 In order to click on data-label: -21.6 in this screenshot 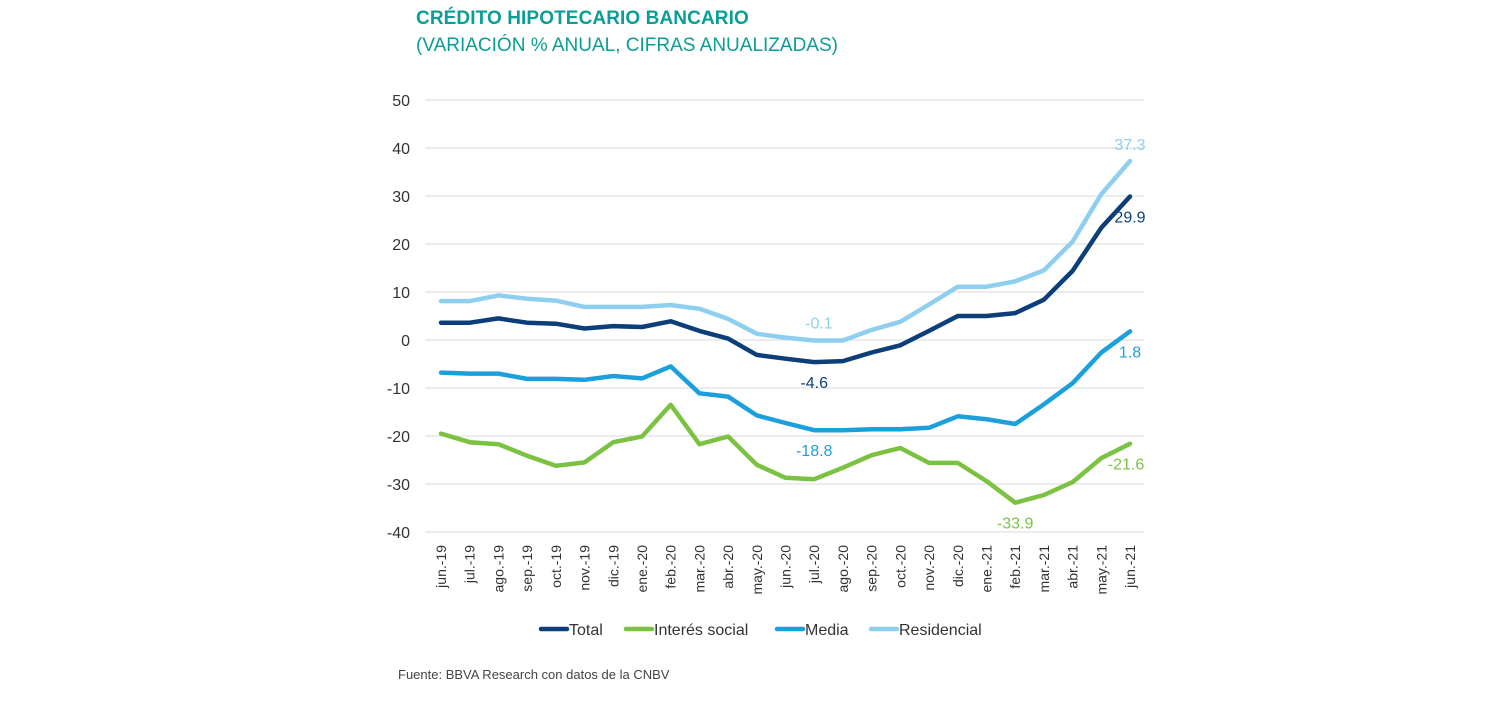, I will do `click(1126, 465)`.